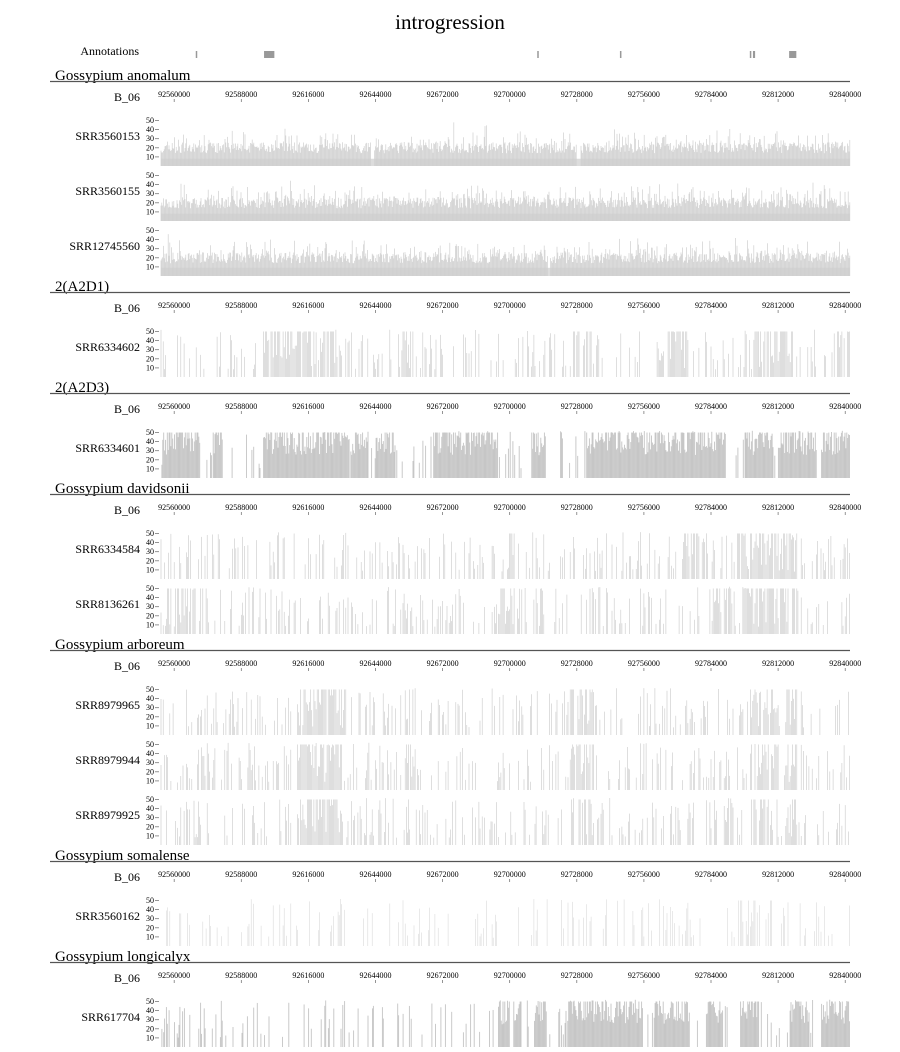  I want to click on group-title: Gossypium anomalum, so click(123, 76).